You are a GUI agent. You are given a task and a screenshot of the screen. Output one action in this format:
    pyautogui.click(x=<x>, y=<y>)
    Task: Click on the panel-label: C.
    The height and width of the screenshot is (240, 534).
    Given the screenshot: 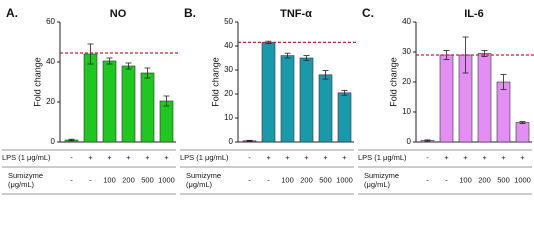 What is the action you would take?
    pyautogui.click(x=368, y=13)
    